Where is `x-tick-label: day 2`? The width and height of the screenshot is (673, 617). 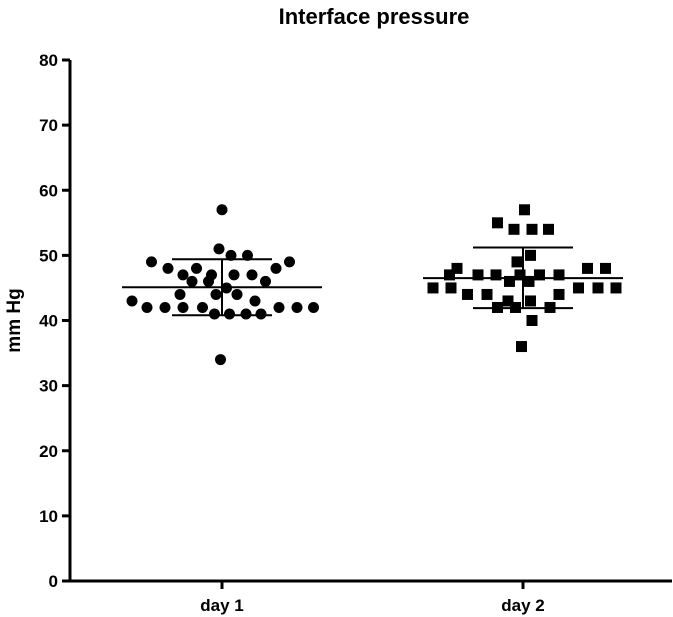
x-tick-label: day 2 is located at coordinates (522, 605).